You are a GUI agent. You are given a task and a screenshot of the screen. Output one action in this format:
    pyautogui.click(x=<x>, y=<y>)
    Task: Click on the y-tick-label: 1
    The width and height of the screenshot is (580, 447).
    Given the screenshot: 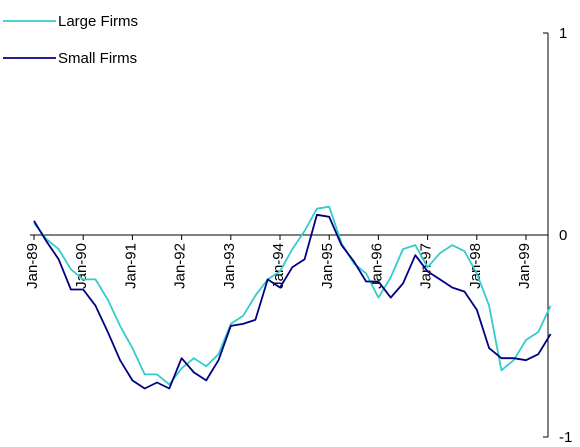 What is the action you would take?
    pyautogui.click(x=563, y=33)
    